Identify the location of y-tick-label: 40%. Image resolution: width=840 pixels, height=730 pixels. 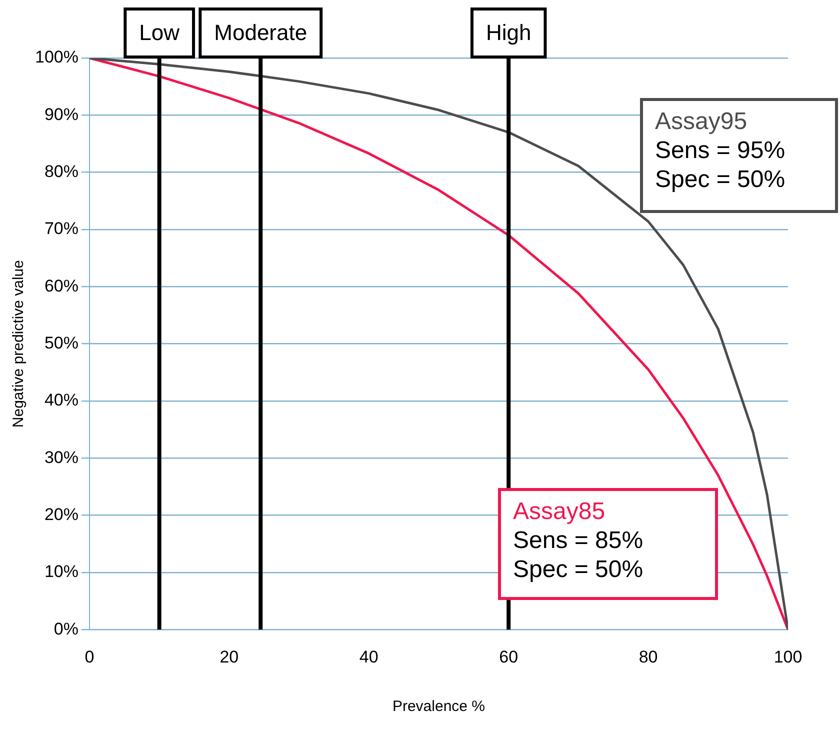
(61, 400).